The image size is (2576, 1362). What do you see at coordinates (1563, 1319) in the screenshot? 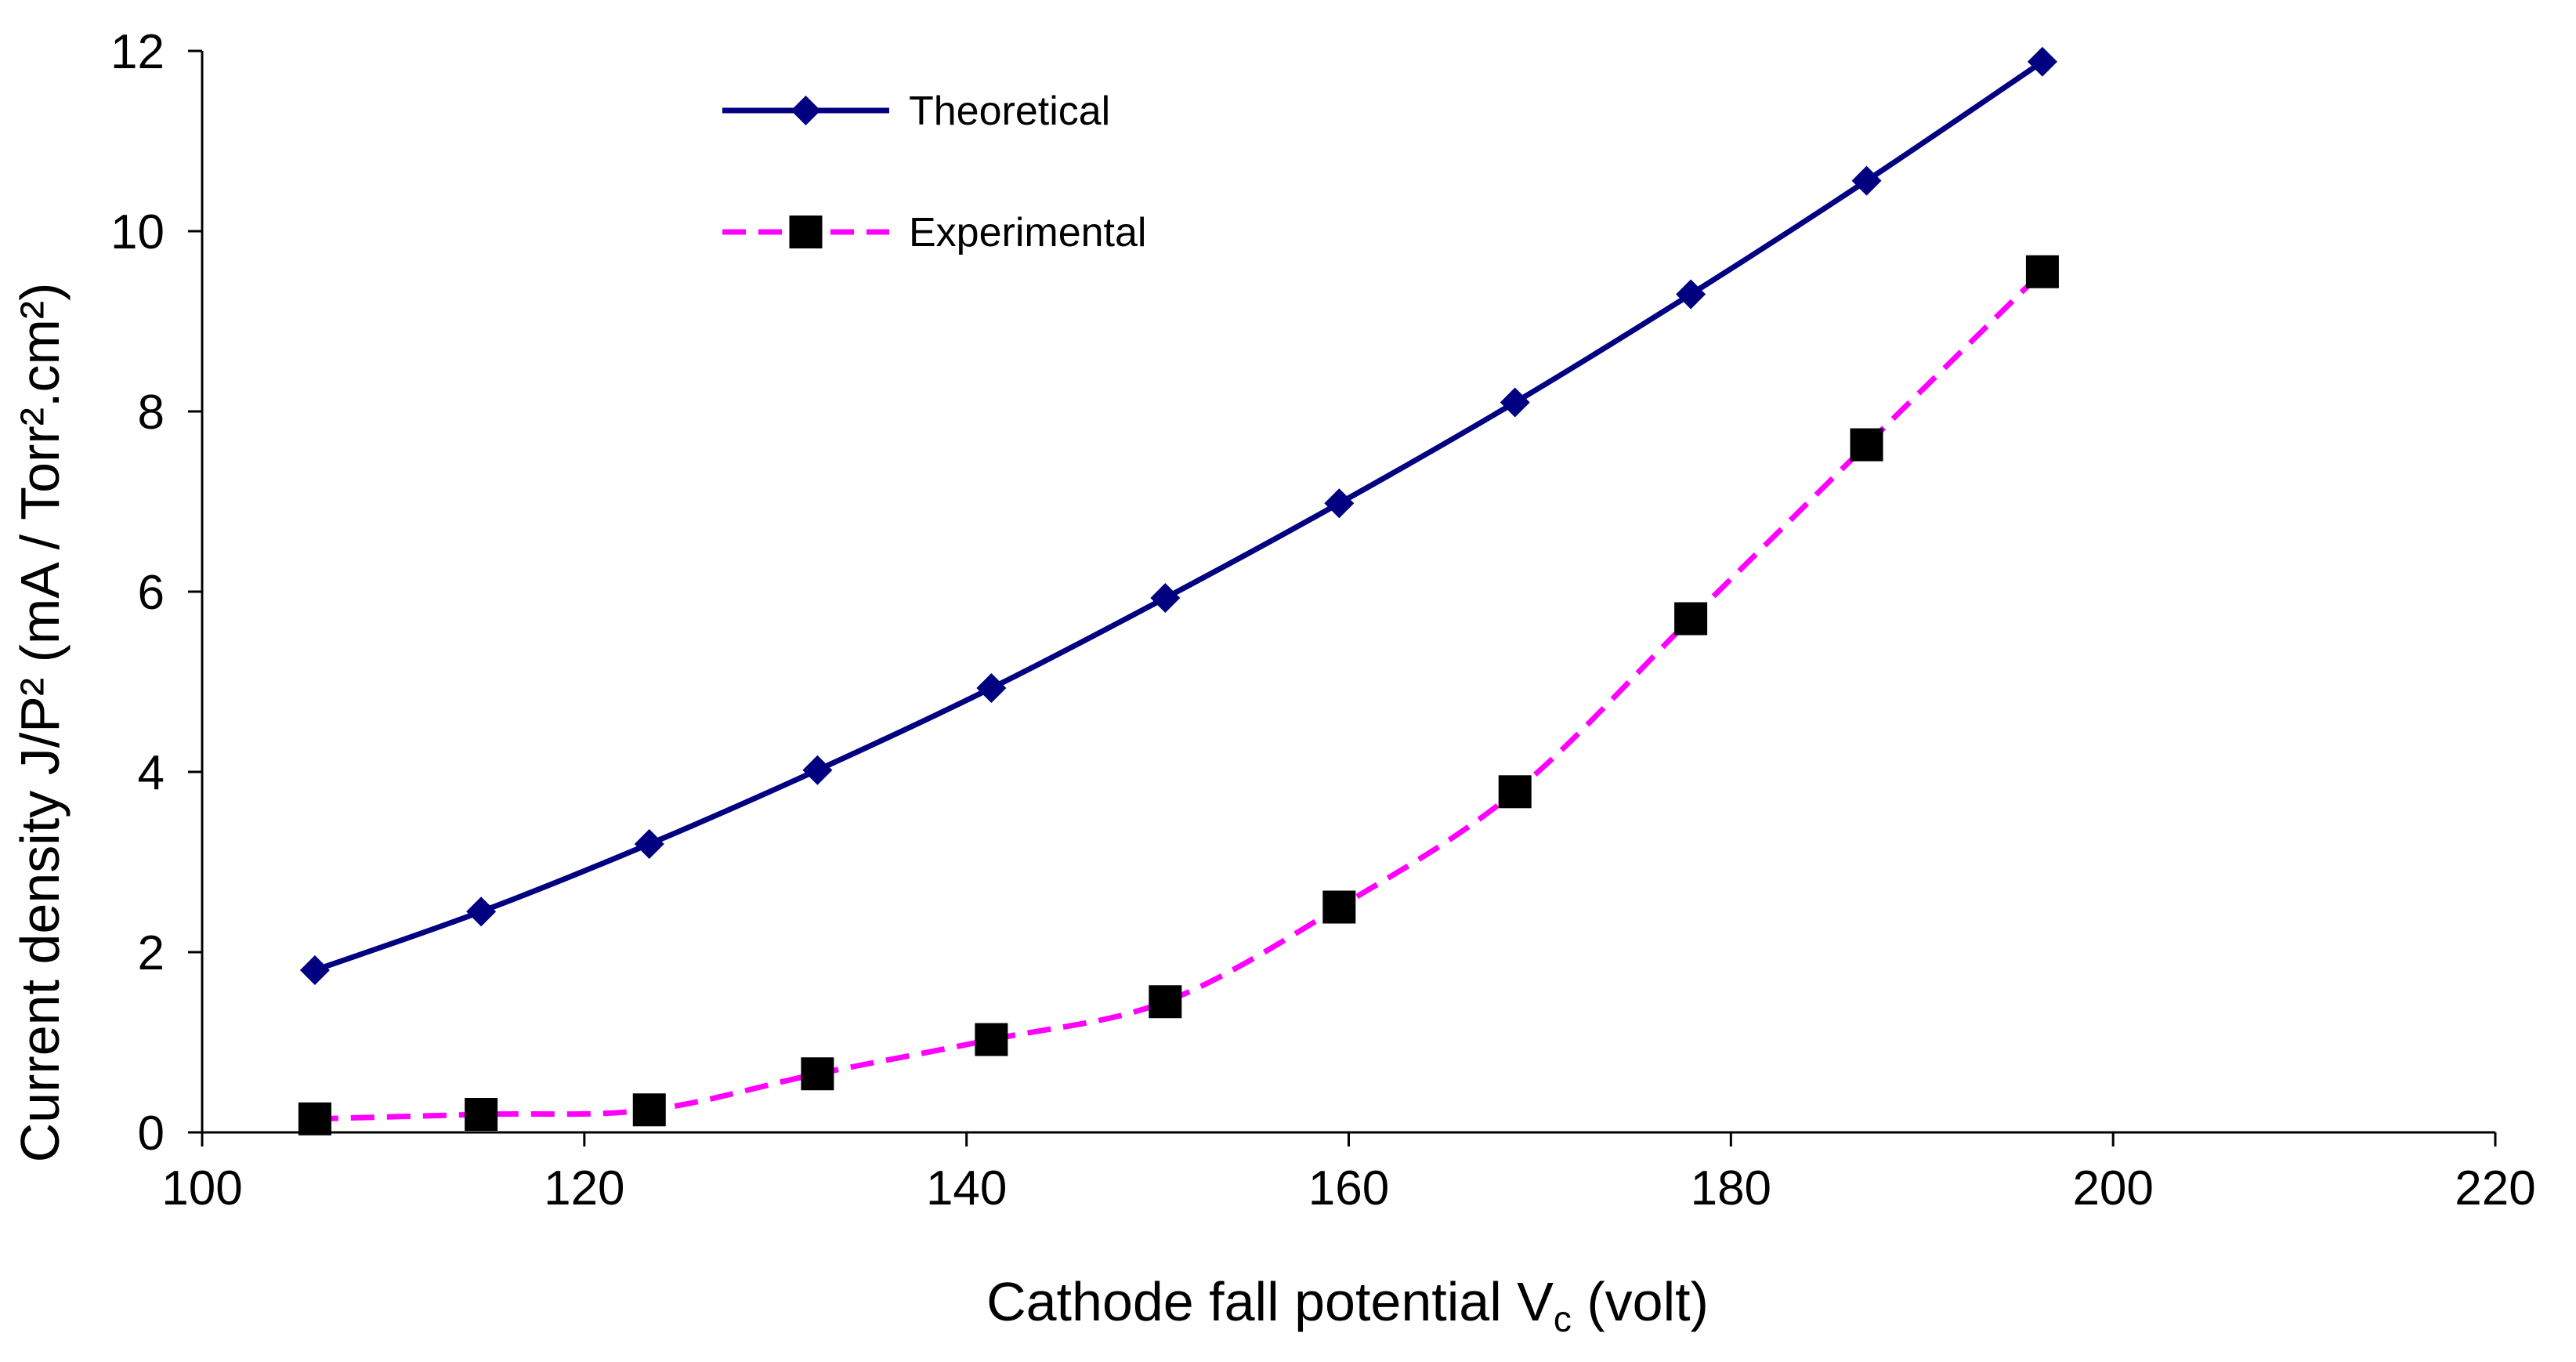
I see `x-axis-title-sub: c` at bounding box center [1563, 1319].